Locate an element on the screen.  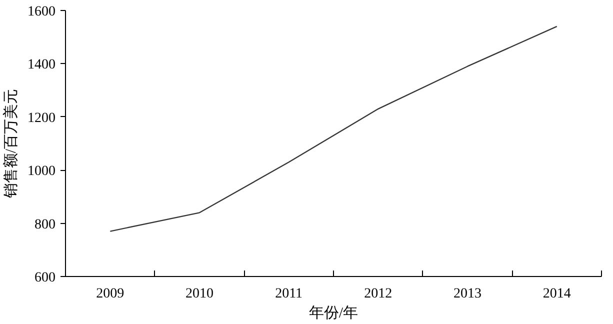
y-axis-title: 销售额/百万美元 is located at coordinates (11, 144).